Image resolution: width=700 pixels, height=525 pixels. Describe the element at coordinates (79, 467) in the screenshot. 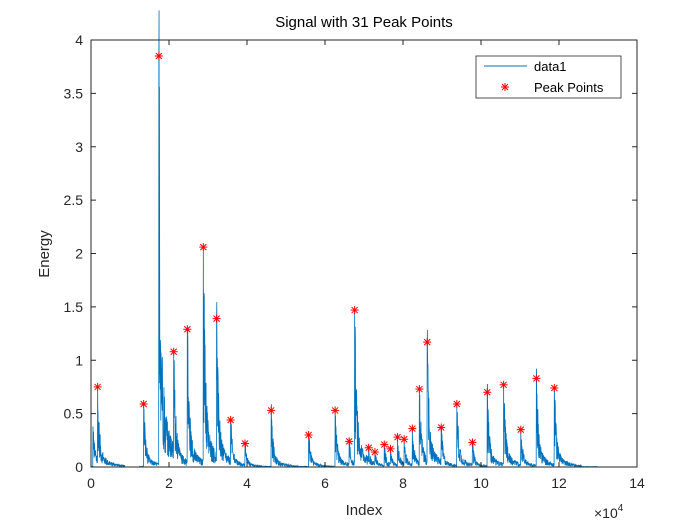

I see `y-tick-label: 0` at that location.